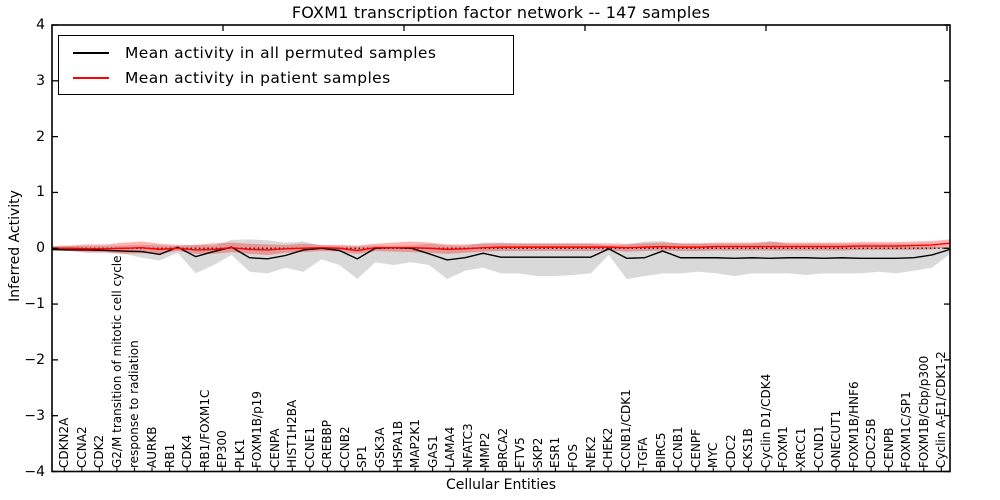  I want to click on x-tick-label: response to radiation, so click(134, 404).